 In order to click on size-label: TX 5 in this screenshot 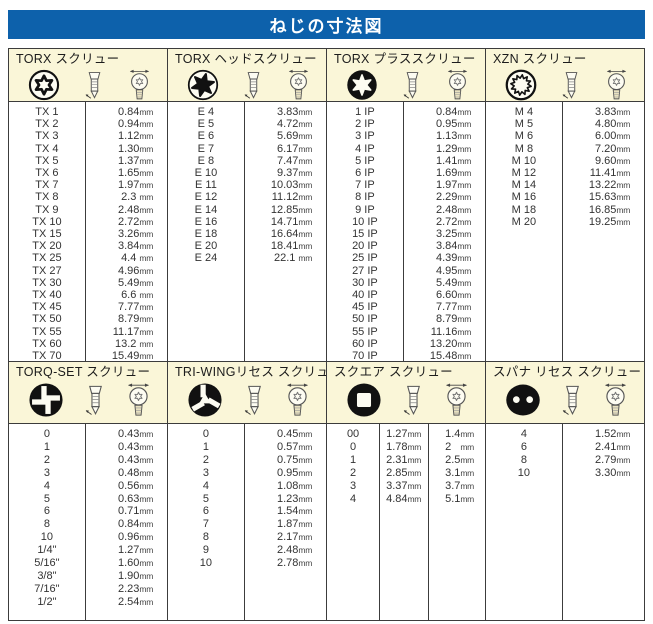, I will do `click(47, 160)`.